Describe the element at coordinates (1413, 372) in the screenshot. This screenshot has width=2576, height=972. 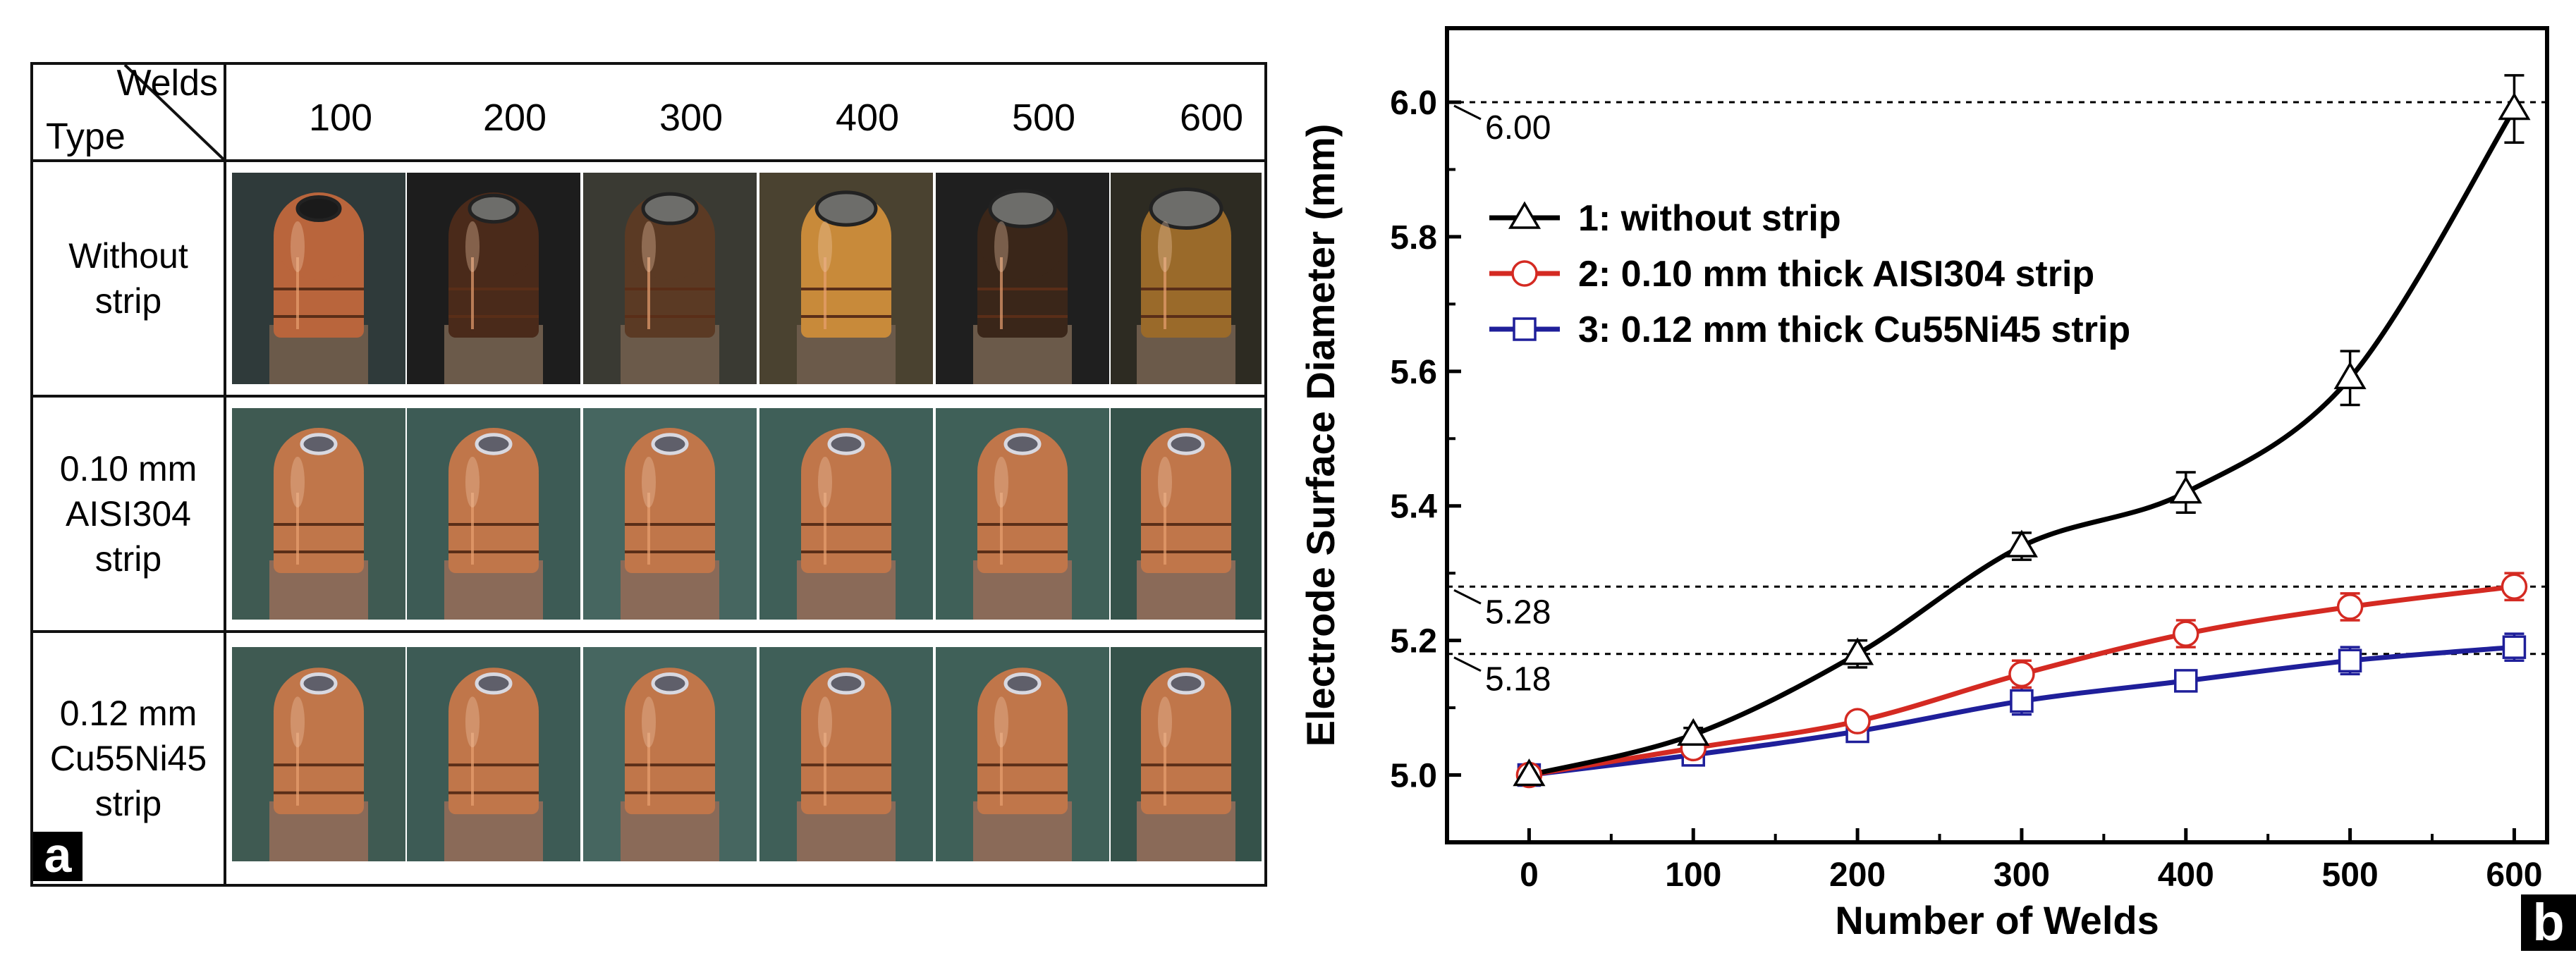
I see `y-tick-label: 5.6` at that location.